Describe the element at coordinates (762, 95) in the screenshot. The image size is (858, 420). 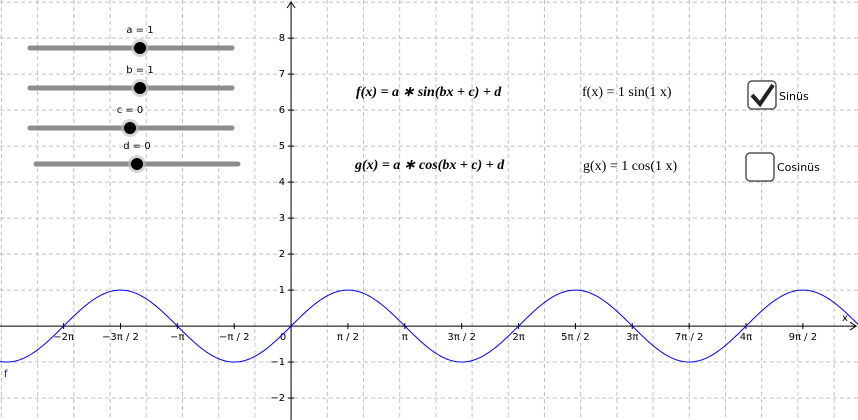
I see `checkmark` at that location.